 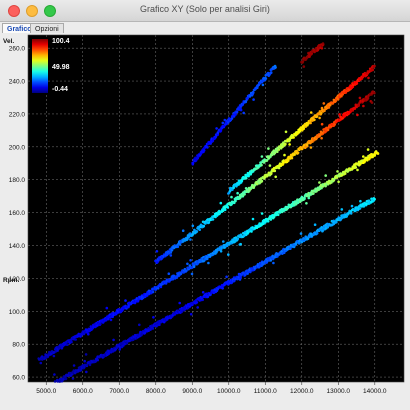 What do you see at coordinates (8, 41) in the screenshot?
I see `y-axis-label: Vel.` at bounding box center [8, 41].